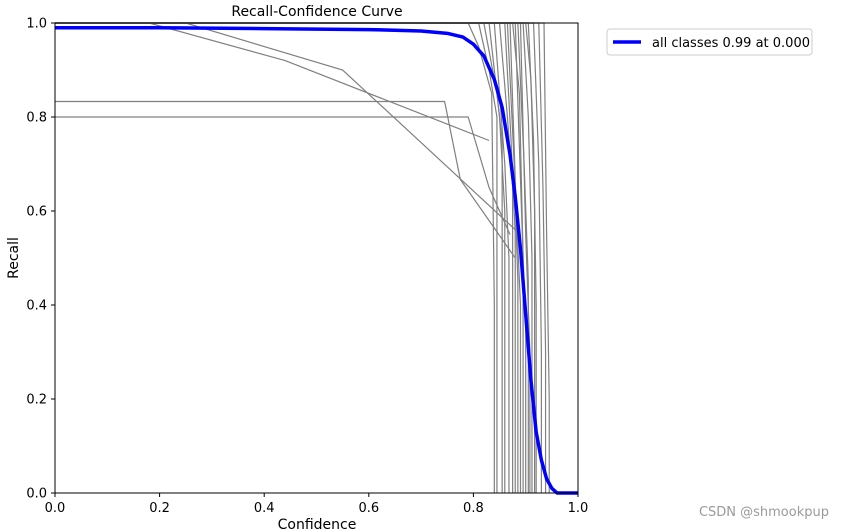  What do you see at coordinates (317, 523) in the screenshot?
I see `x-axis-title: Confidence` at bounding box center [317, 523].